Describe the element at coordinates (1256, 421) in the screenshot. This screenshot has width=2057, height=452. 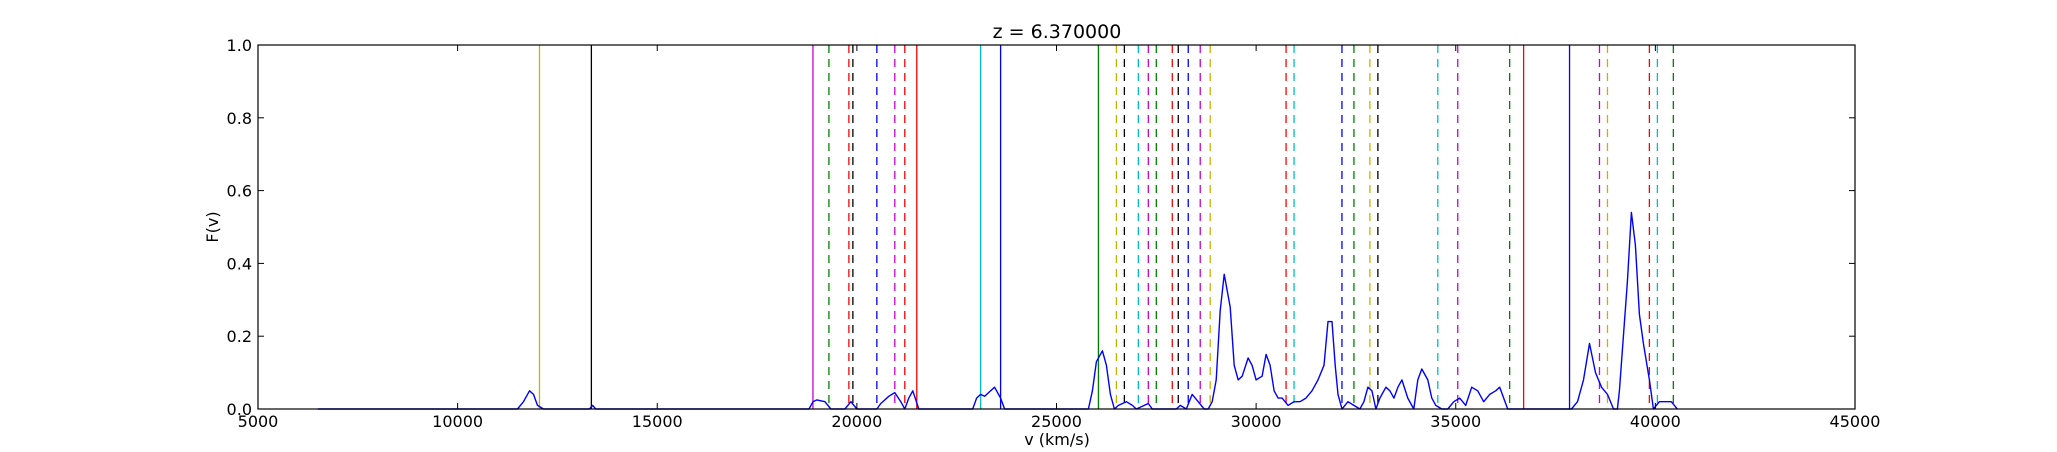
I see `x-tick-label-5: 30000` at that location.